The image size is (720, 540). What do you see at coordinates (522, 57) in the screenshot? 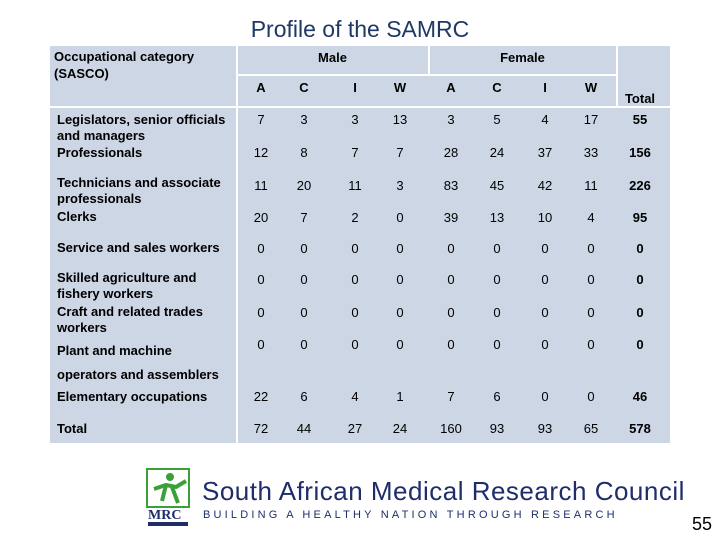
I see `female-header: Female` at bounding box center [522, 57].